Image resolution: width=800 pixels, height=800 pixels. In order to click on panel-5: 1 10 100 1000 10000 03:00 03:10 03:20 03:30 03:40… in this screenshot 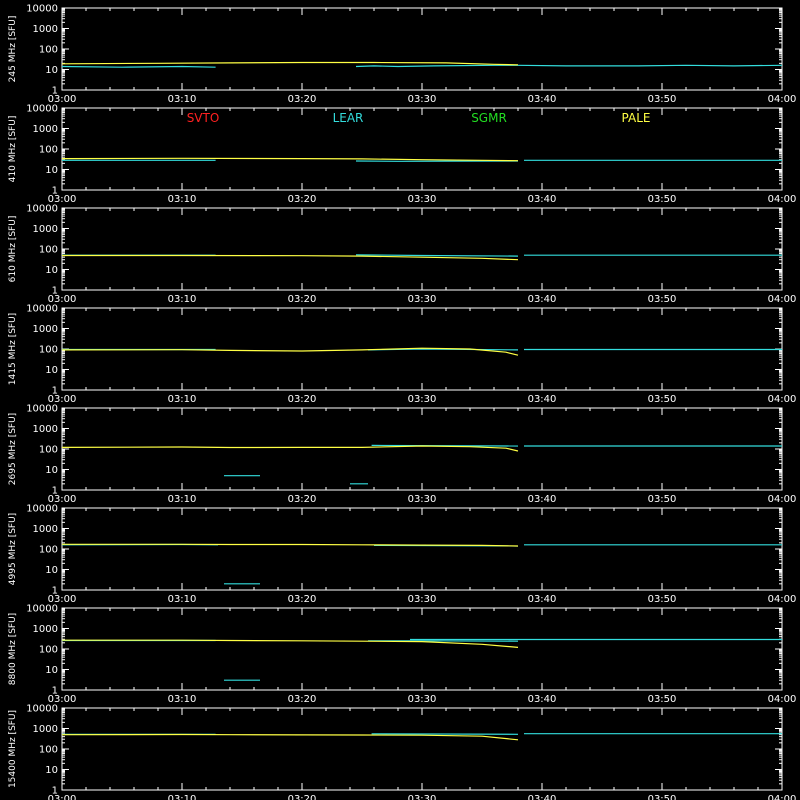, I will do `click(402, 455)`.